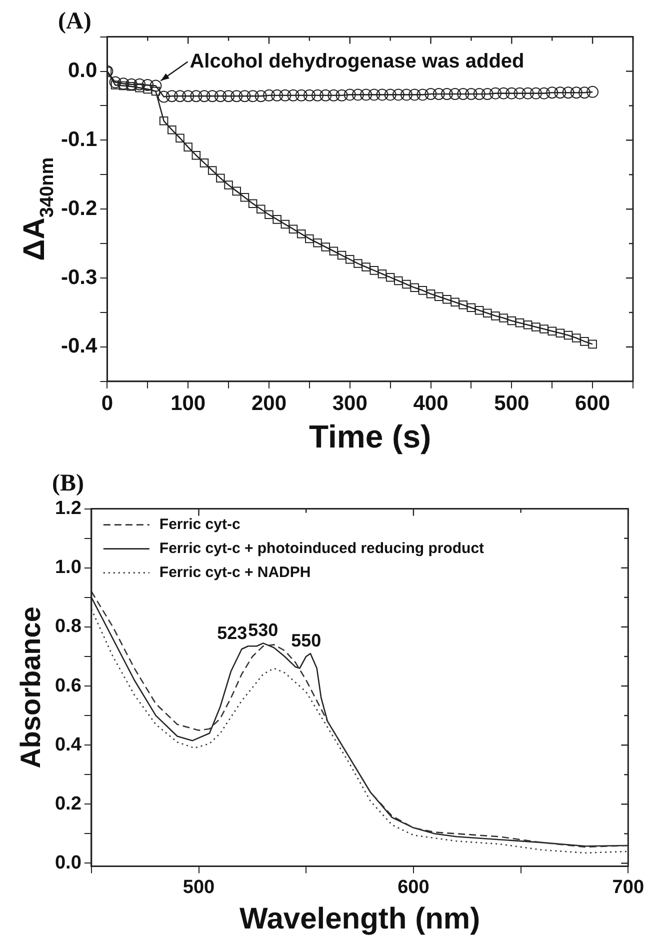 The image size is (647, 942). Describe the element at coordinates (306, 640) in the screenshot. I see `annotation: 550` at that location.